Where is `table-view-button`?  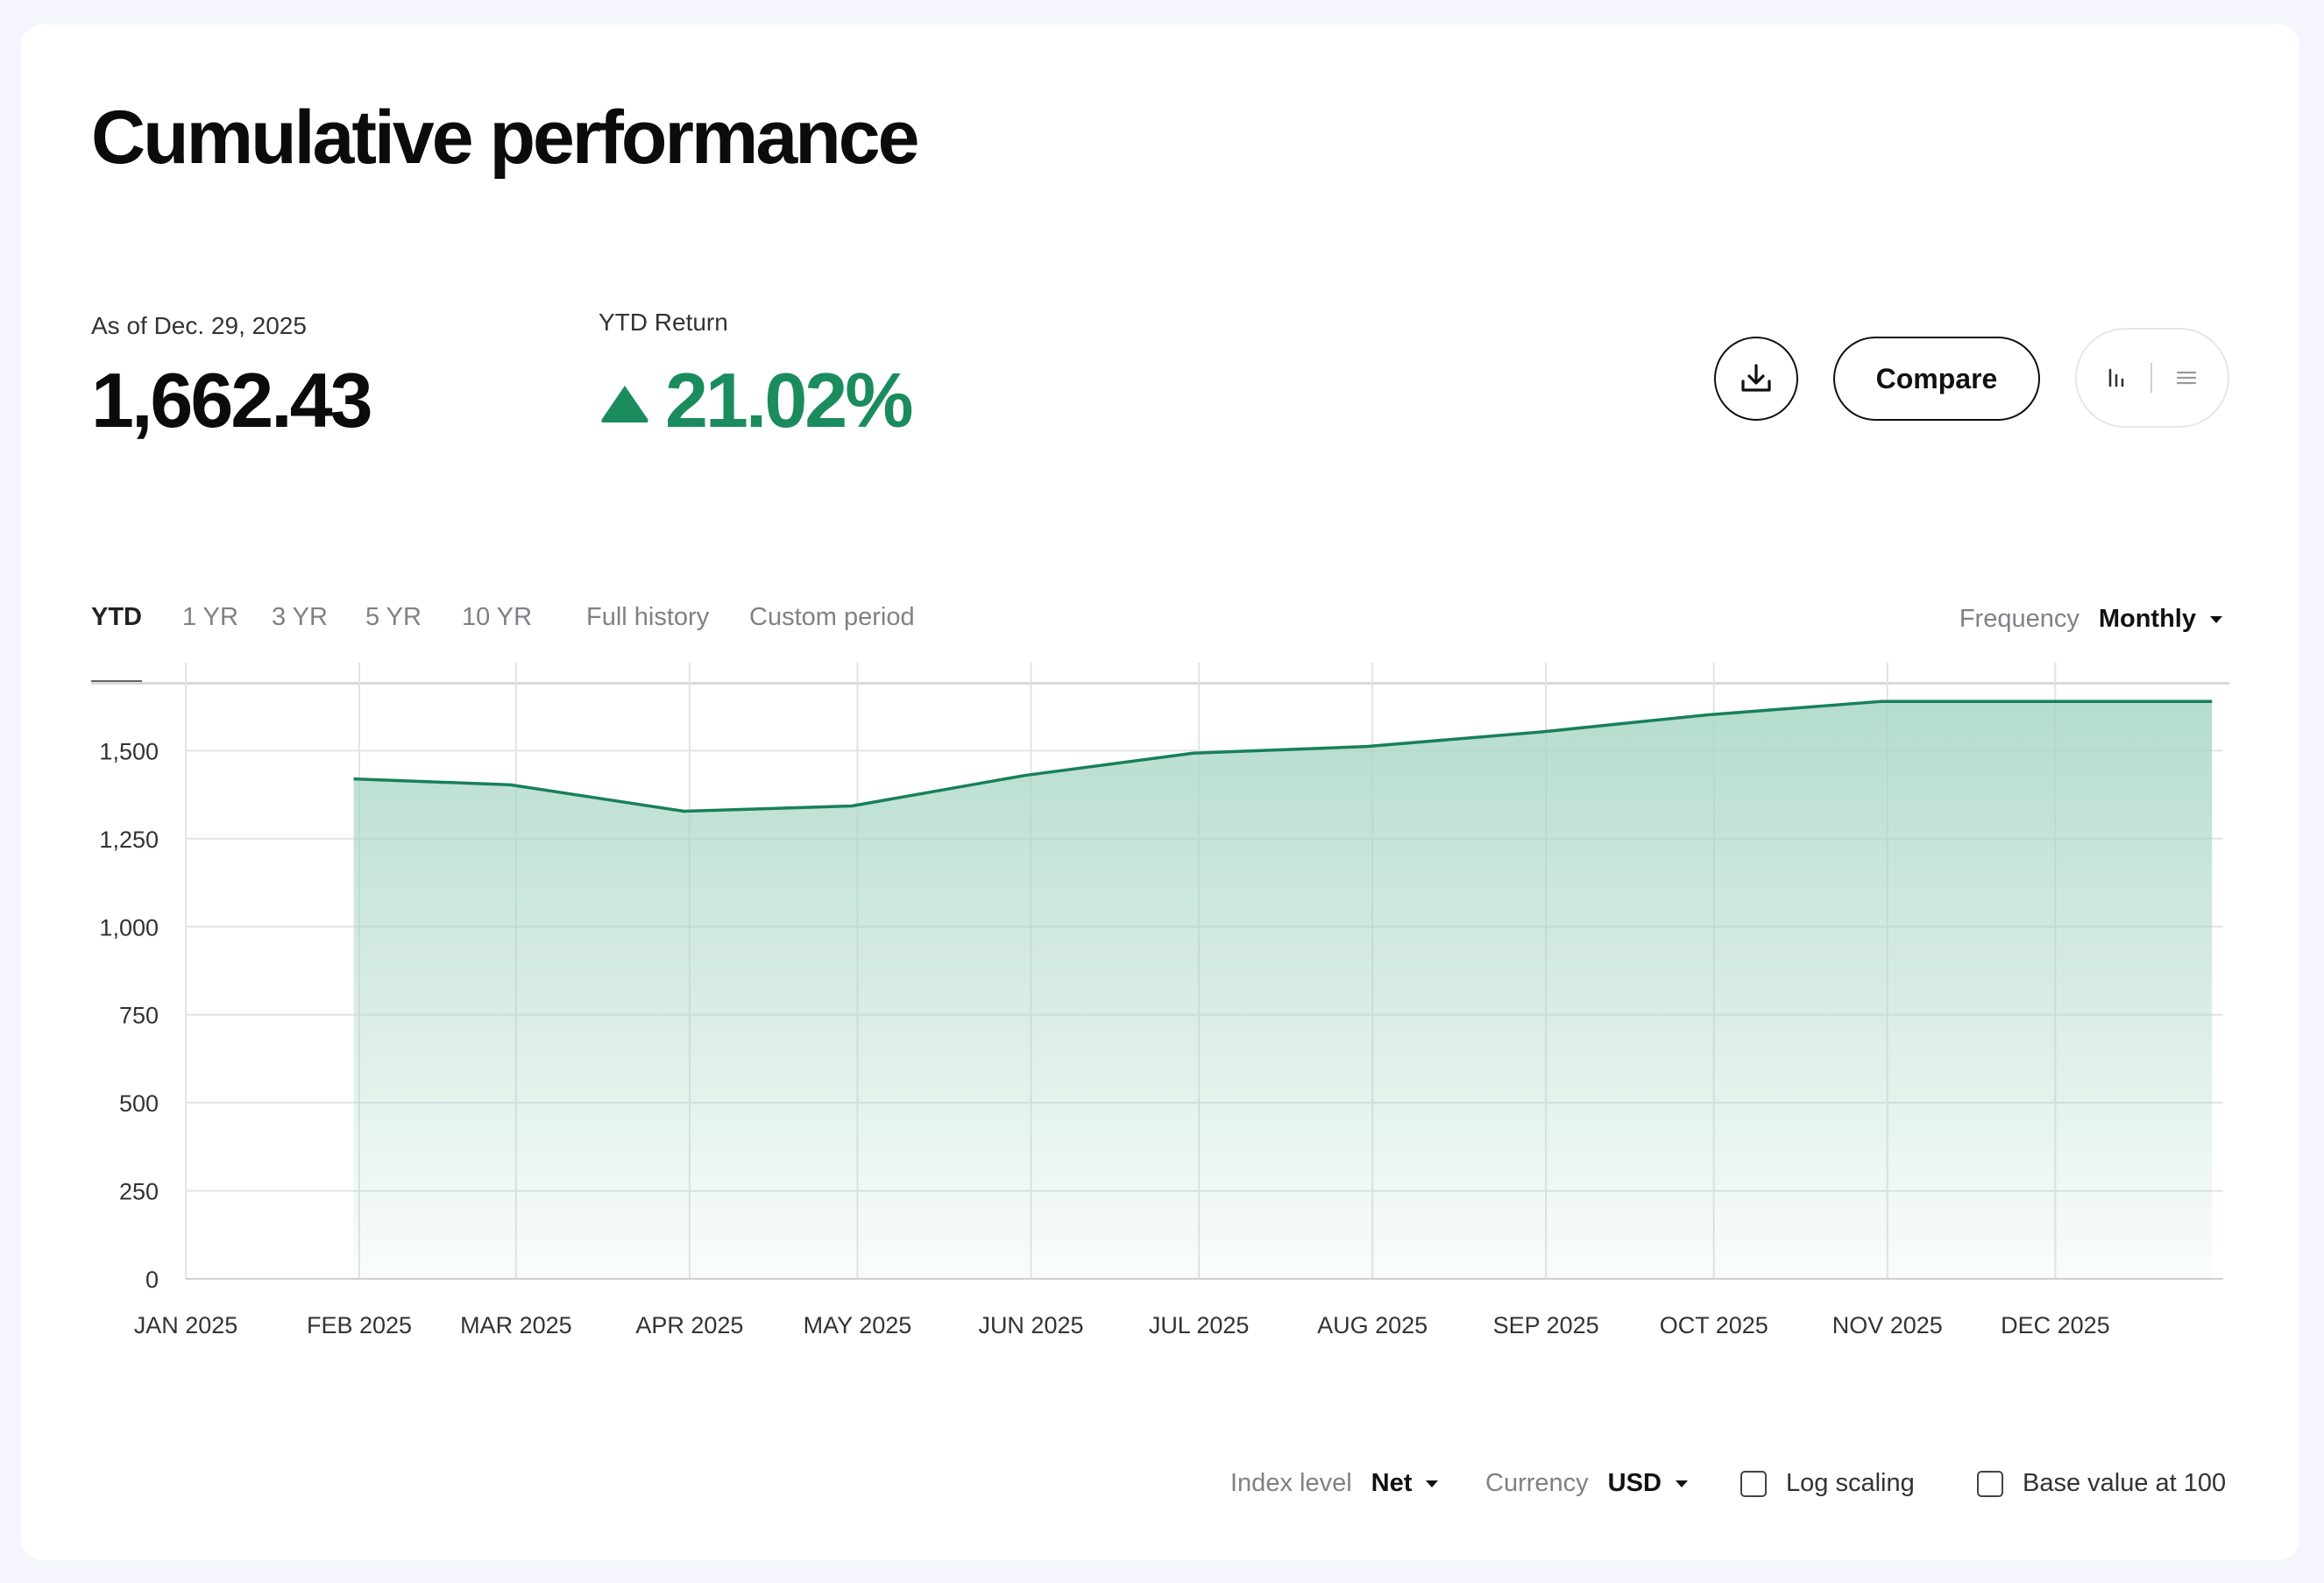 table-view-button is located at coordinates (2186, 377).